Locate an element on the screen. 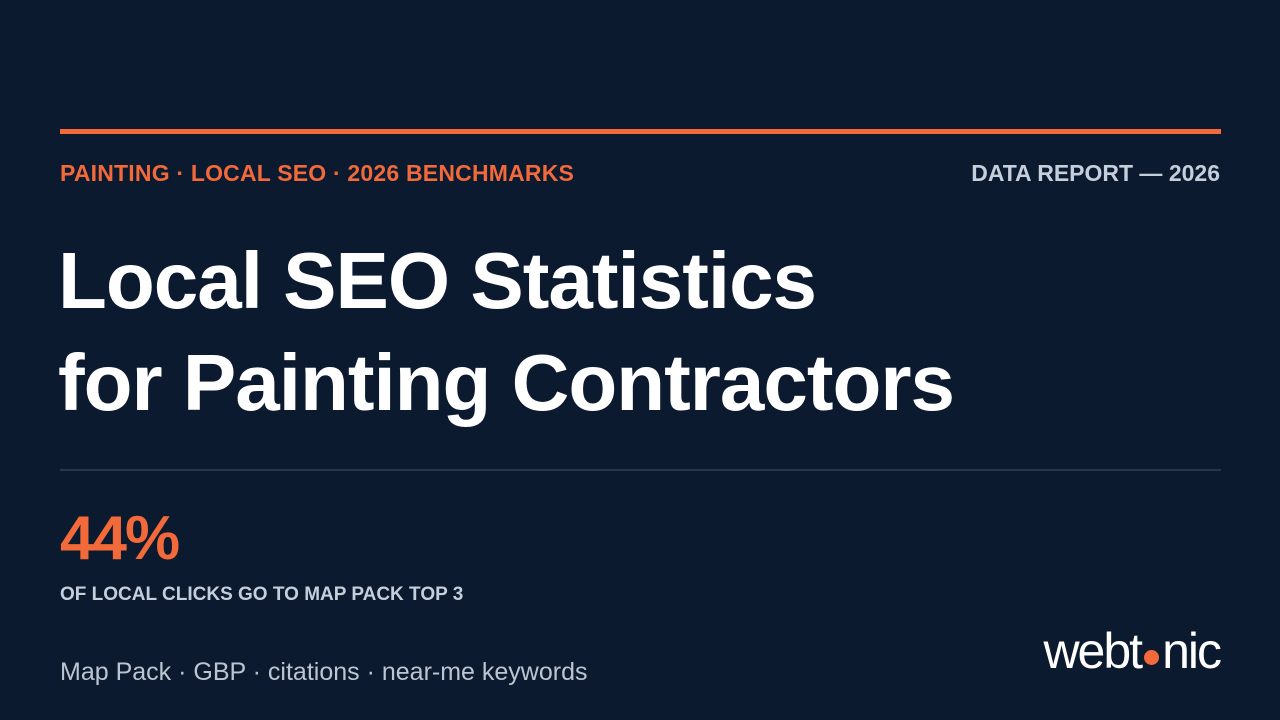 The height and width of the screenshot is (720, 1280). top-rule is located at coordinates (640, 131).